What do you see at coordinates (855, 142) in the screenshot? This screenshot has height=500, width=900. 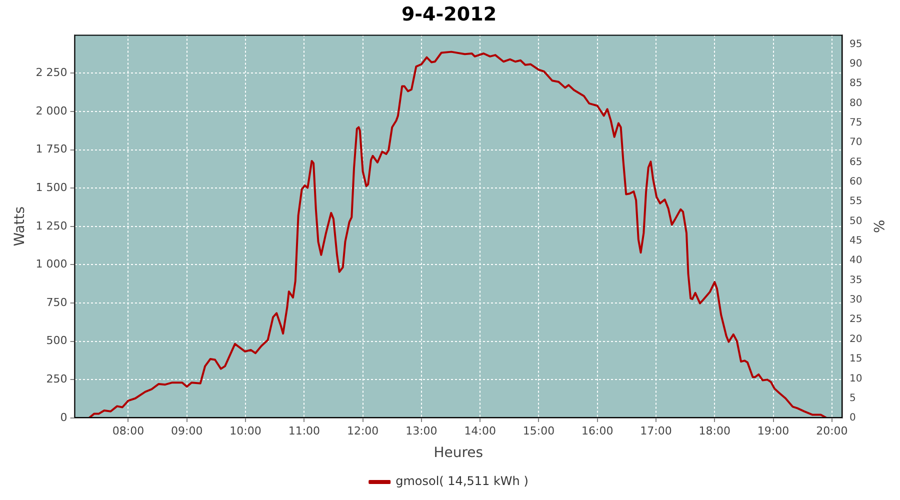 I see `y2-tick-label: 70` at bounding box center [855, 142].